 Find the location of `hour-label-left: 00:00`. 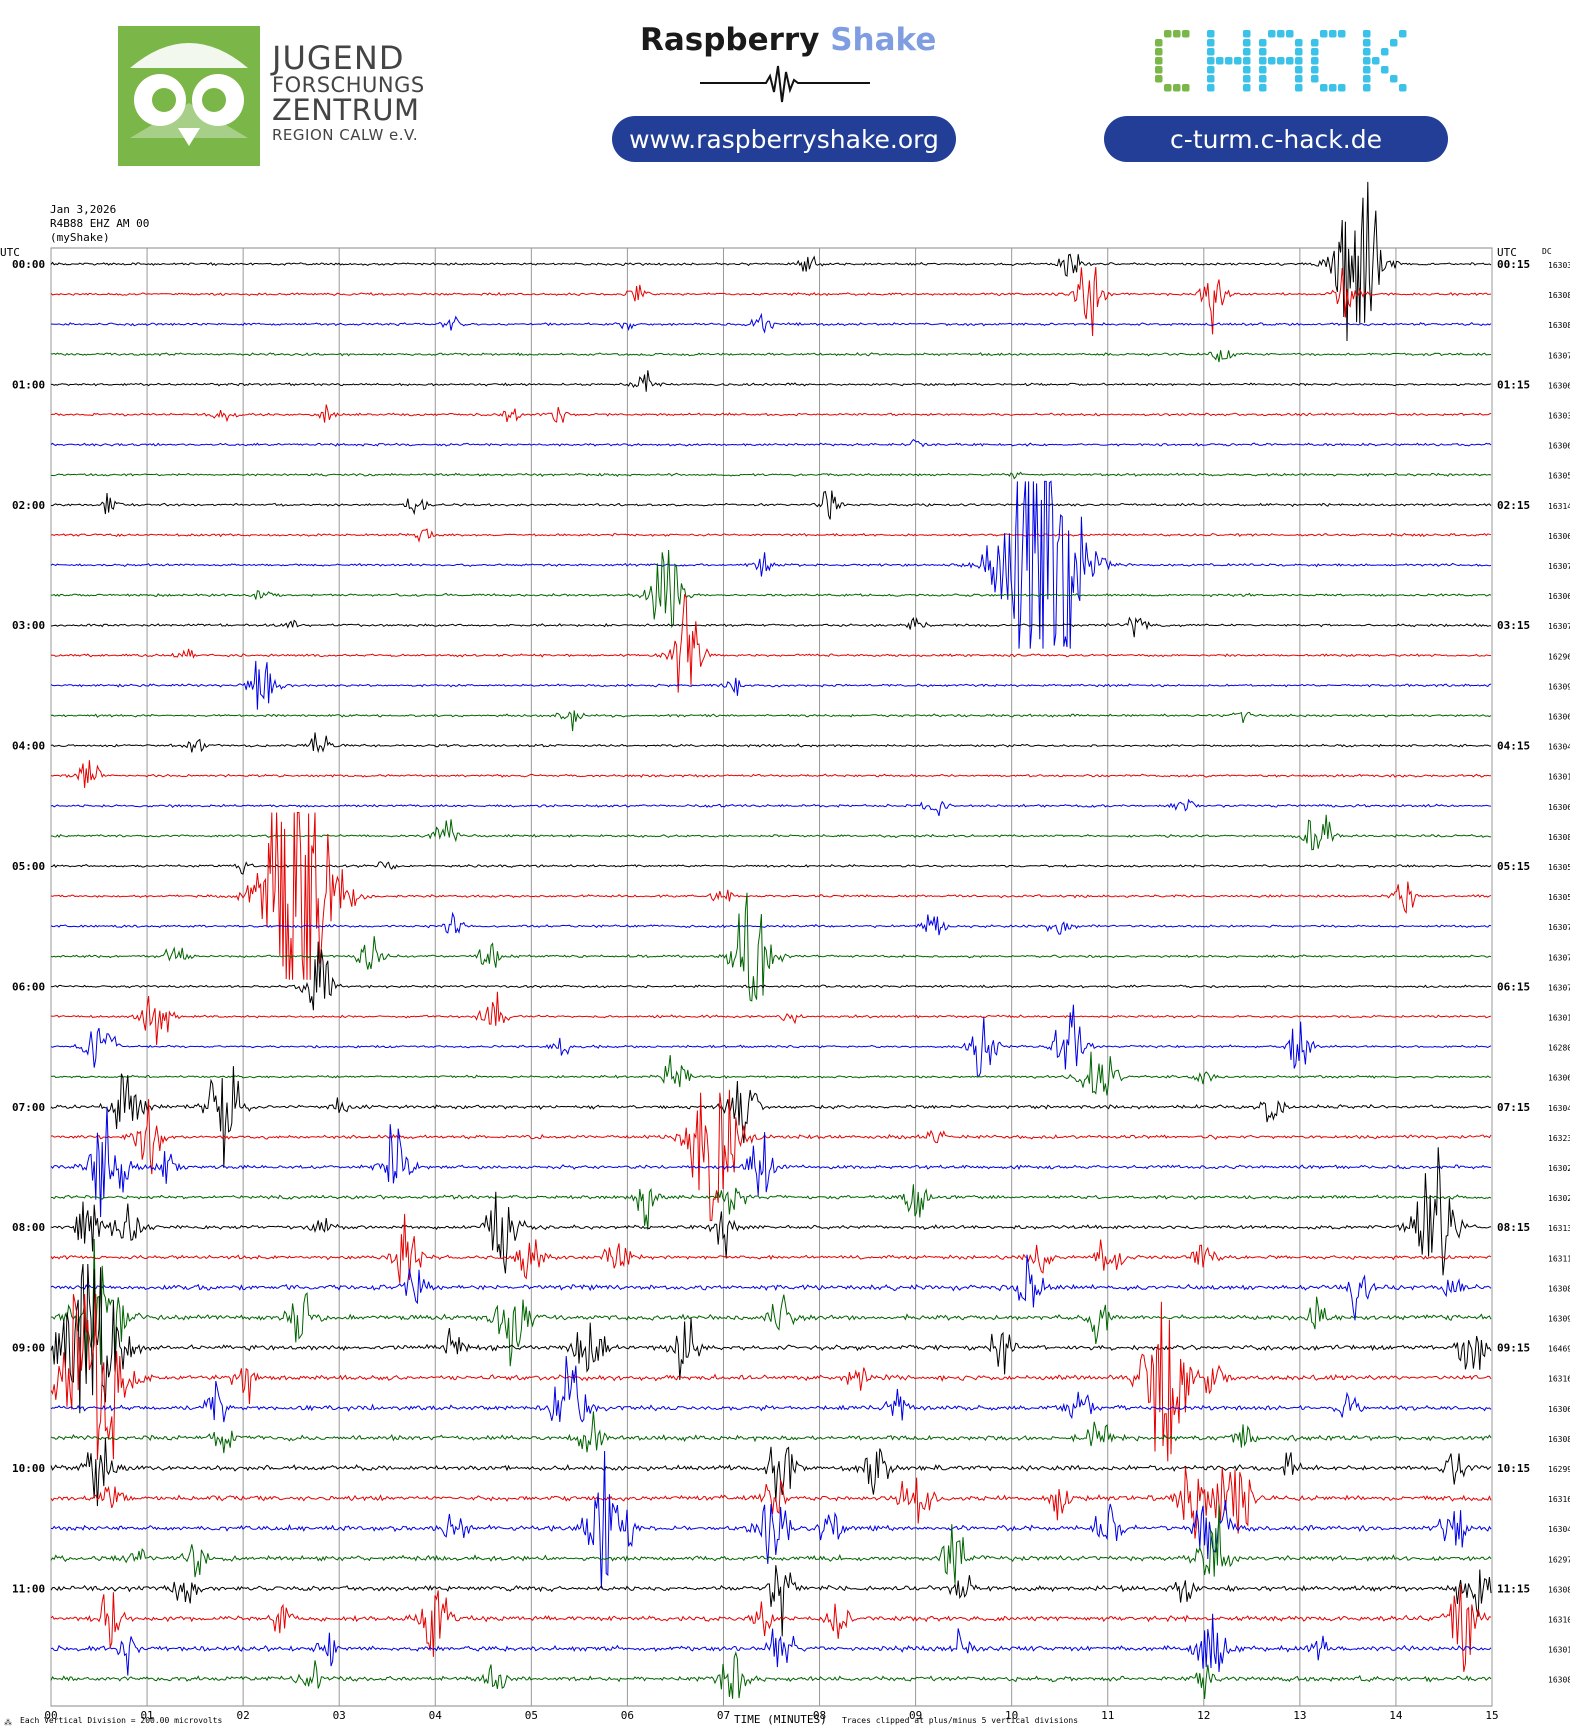

hour-label-left: 00:00 is located at coordinates (28, 264).